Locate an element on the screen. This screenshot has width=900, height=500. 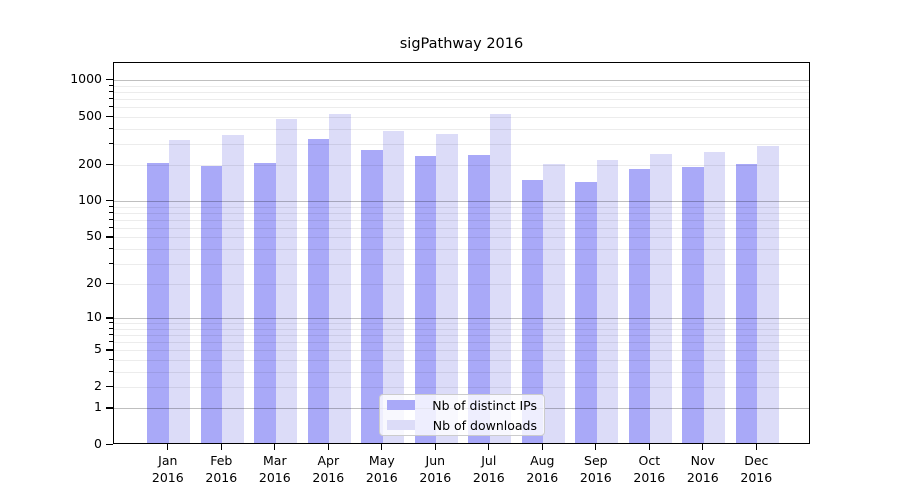
y-tick-label: 50 is located at coordinates (94, 236).